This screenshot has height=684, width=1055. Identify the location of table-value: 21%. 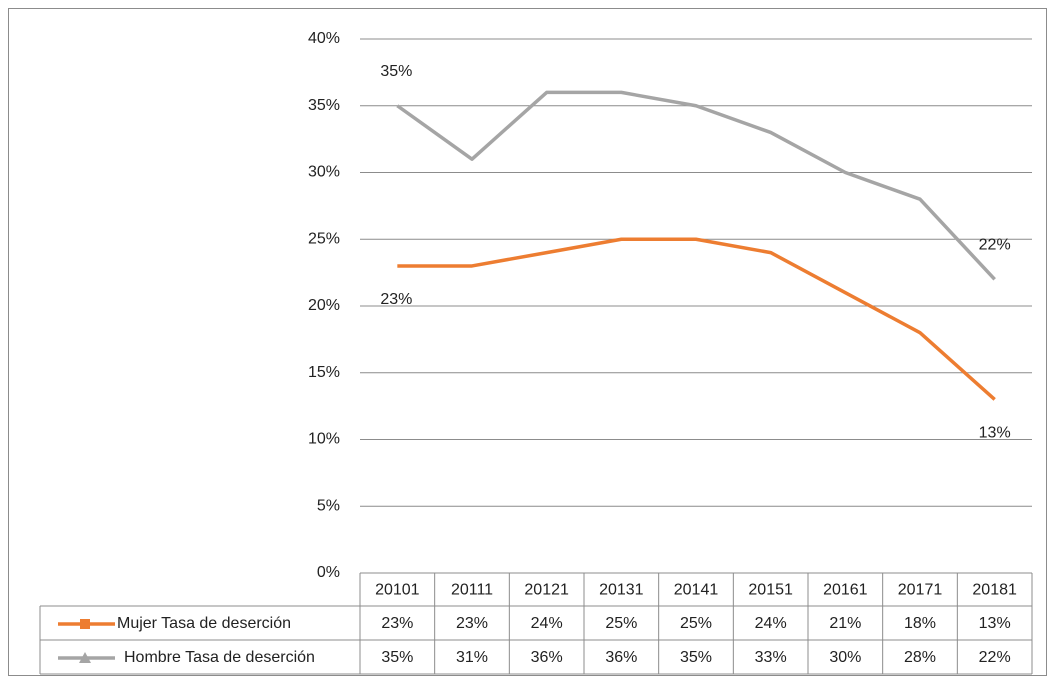
(845, 623).